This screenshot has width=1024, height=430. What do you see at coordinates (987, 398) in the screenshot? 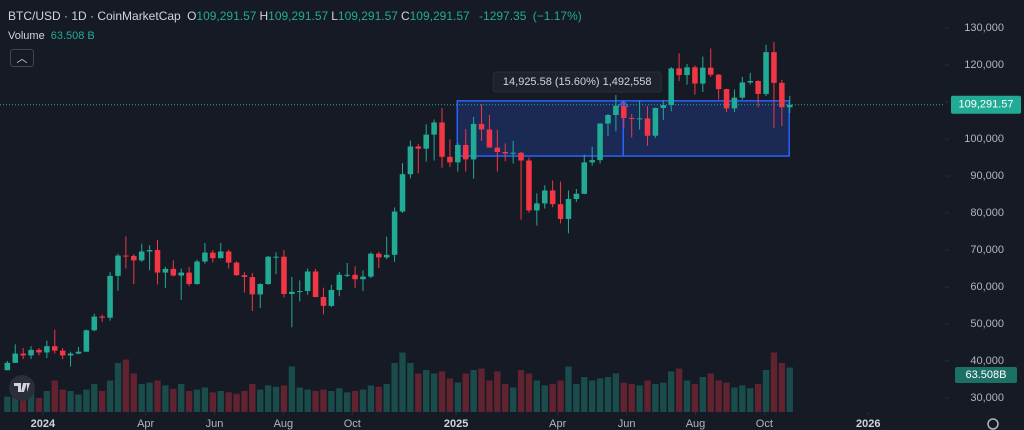
I see `y-tick-label: 30,000` at bounding box center [987, 398].